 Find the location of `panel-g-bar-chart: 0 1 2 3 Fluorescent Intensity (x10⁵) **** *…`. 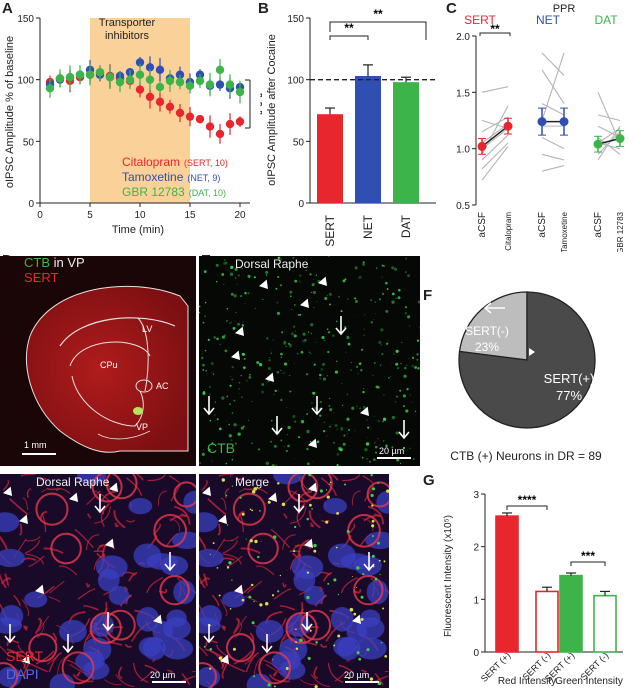

panel-g-bar-chart: 0 1 2 3 Fluorescent Intensity (x10⁵) **** *… is located at coordinates (533, 588).